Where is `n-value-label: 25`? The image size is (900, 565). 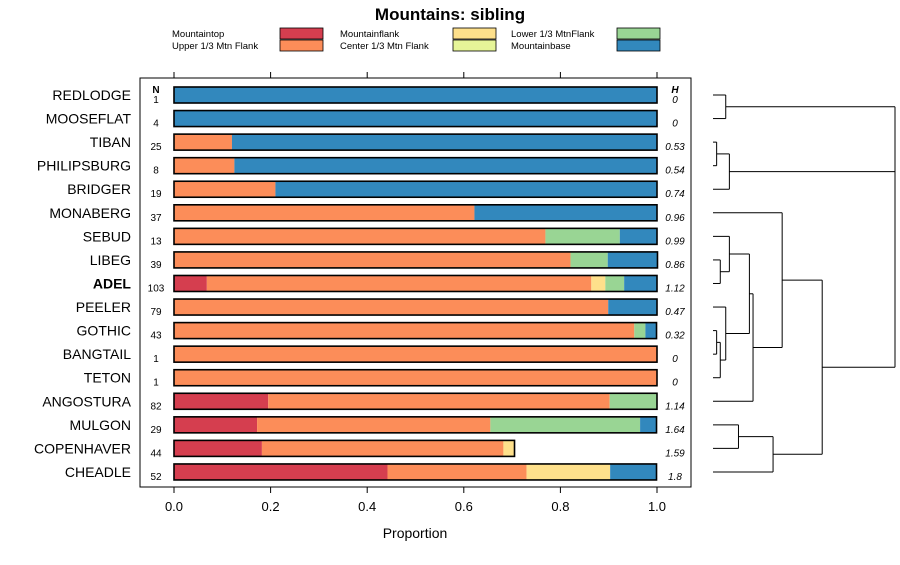 n-value-label: 25 is located at coordinates (156, 147).